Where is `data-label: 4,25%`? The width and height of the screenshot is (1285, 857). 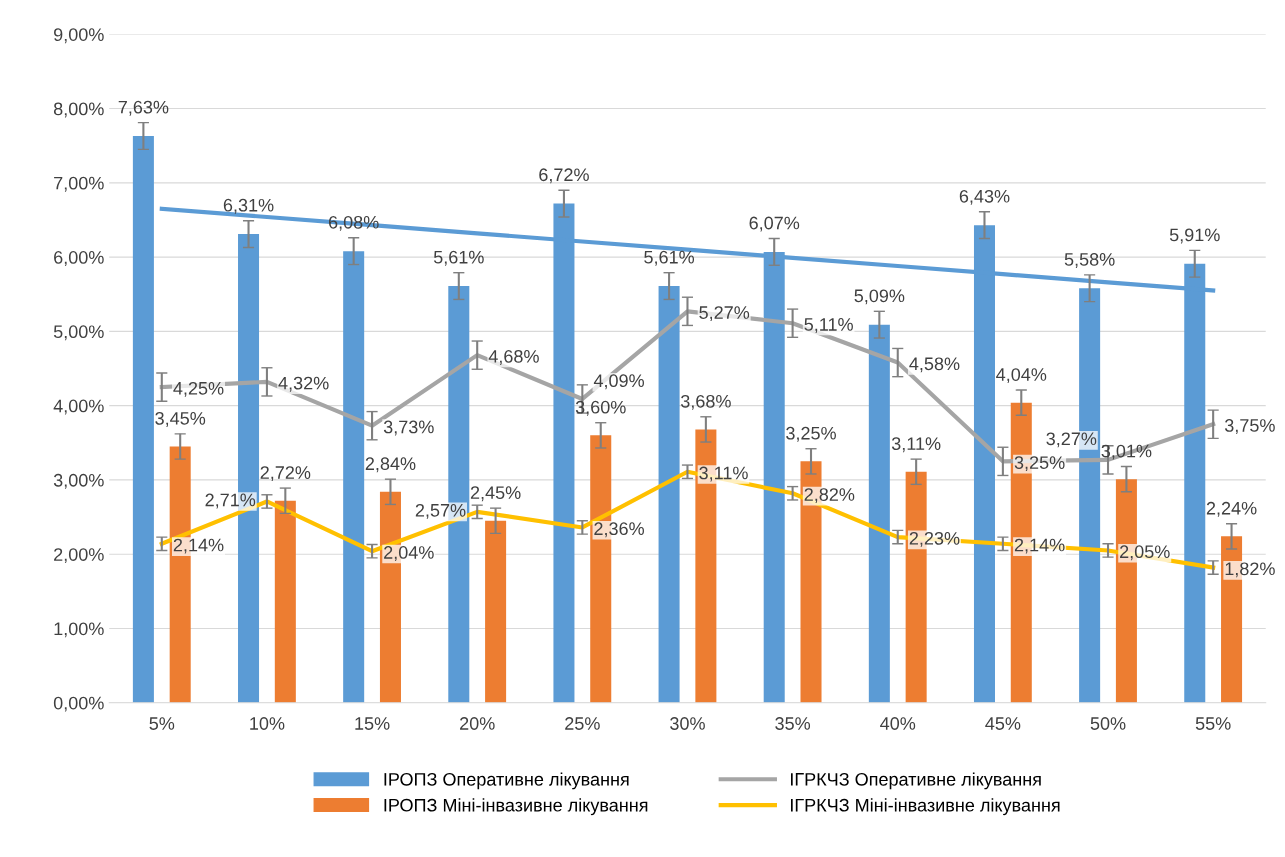 data-label: 4,25% is located at coordinates (198, 389).